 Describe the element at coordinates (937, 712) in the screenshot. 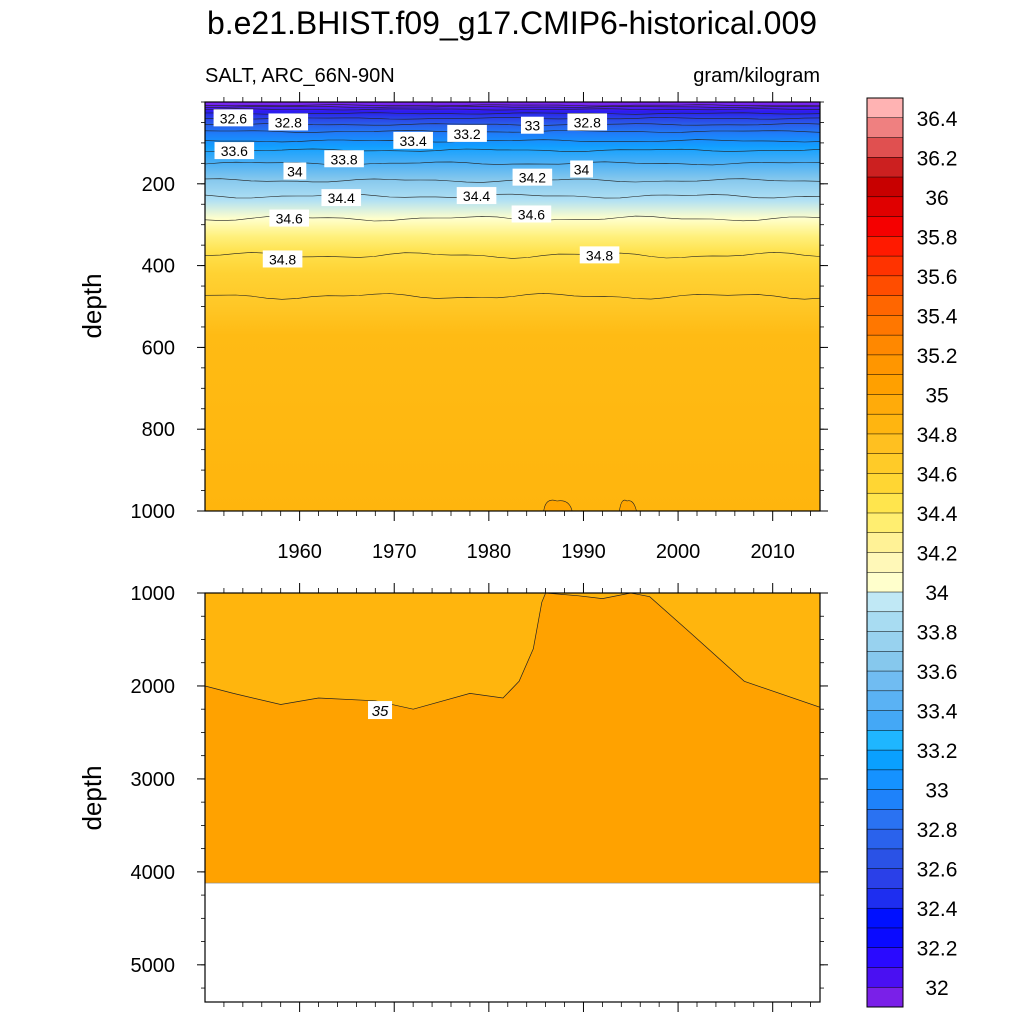

I see `colorbar-label: 33.4` at that location.